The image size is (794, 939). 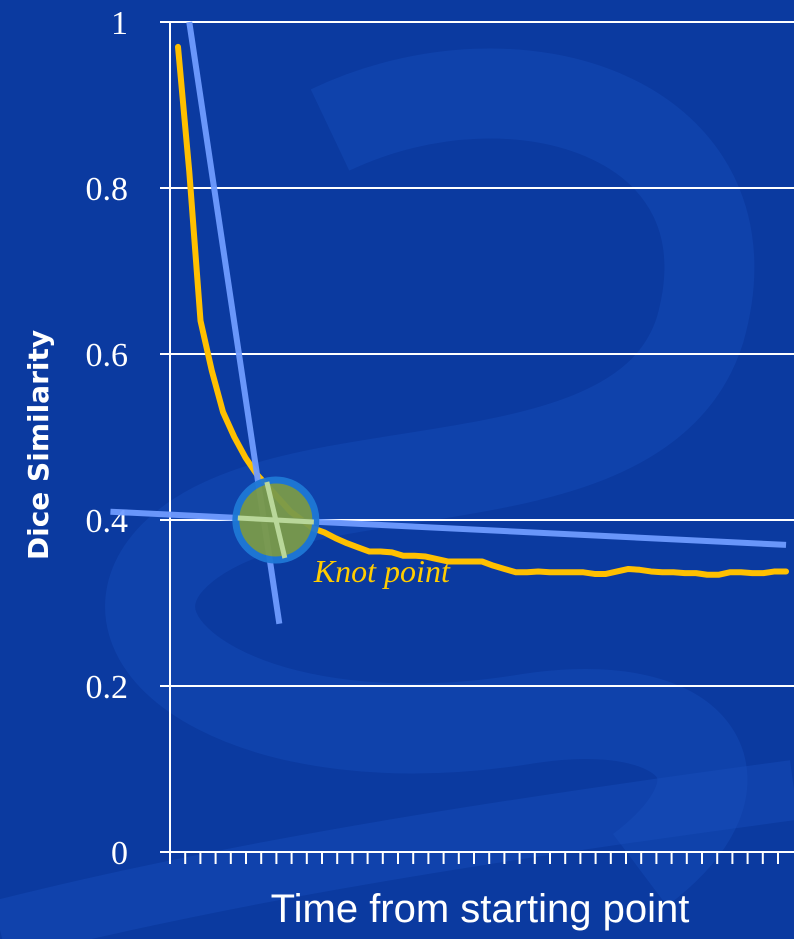 What do you see at coordinates (119, 853) in the screenshot?
I see `y-tick-label: 0` at bounding box center [119, 853].